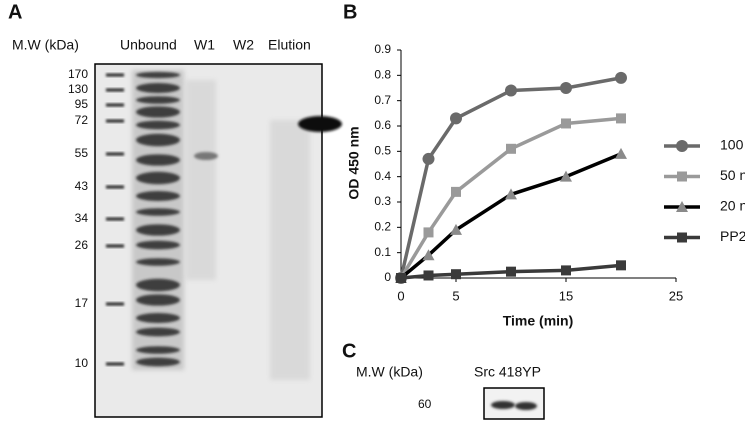  I want to click on legend-label: 100 ng, so click(732, 145).